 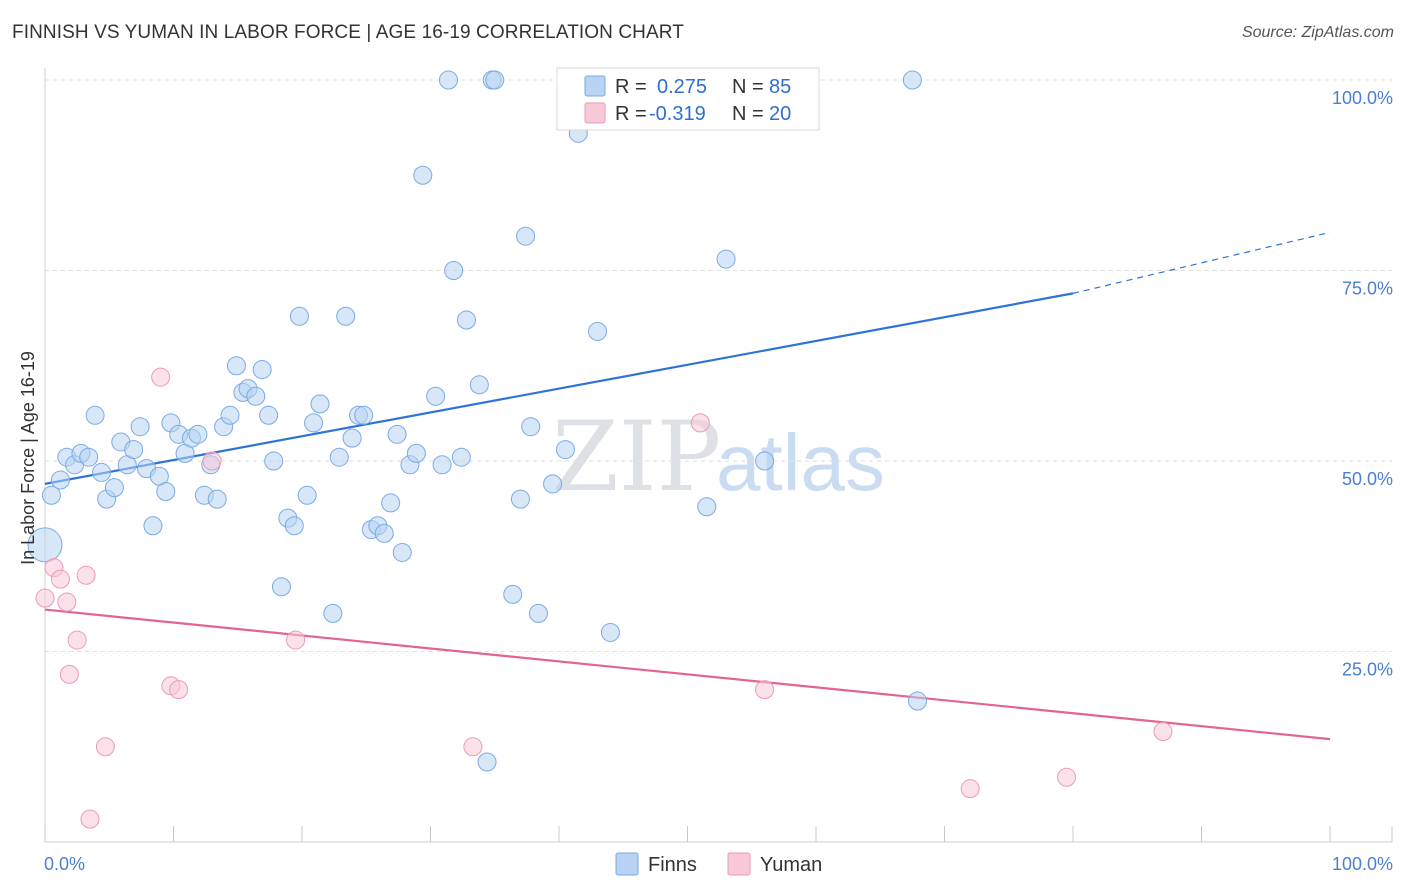 I want to click on bottom-legend-yuman-swatch, so click(x=739, y=864).